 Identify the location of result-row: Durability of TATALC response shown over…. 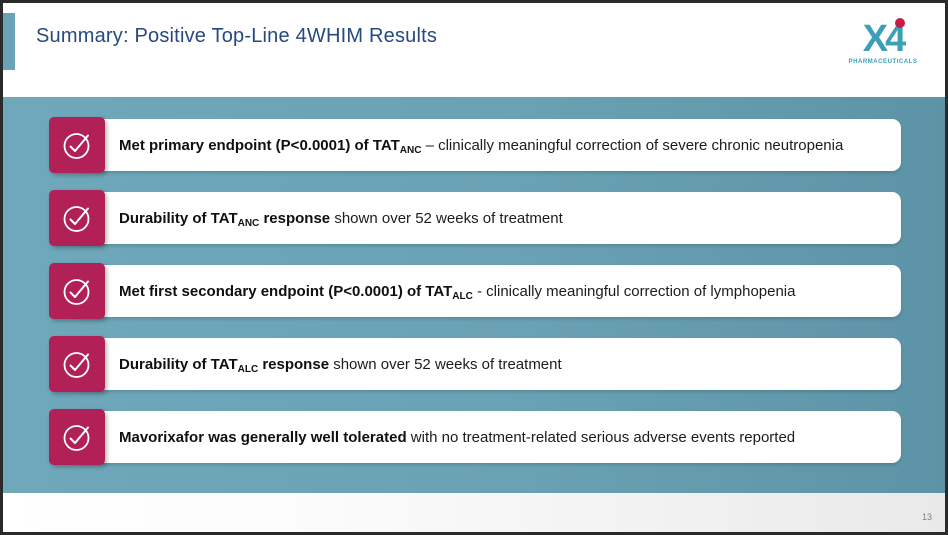
(474, 364).